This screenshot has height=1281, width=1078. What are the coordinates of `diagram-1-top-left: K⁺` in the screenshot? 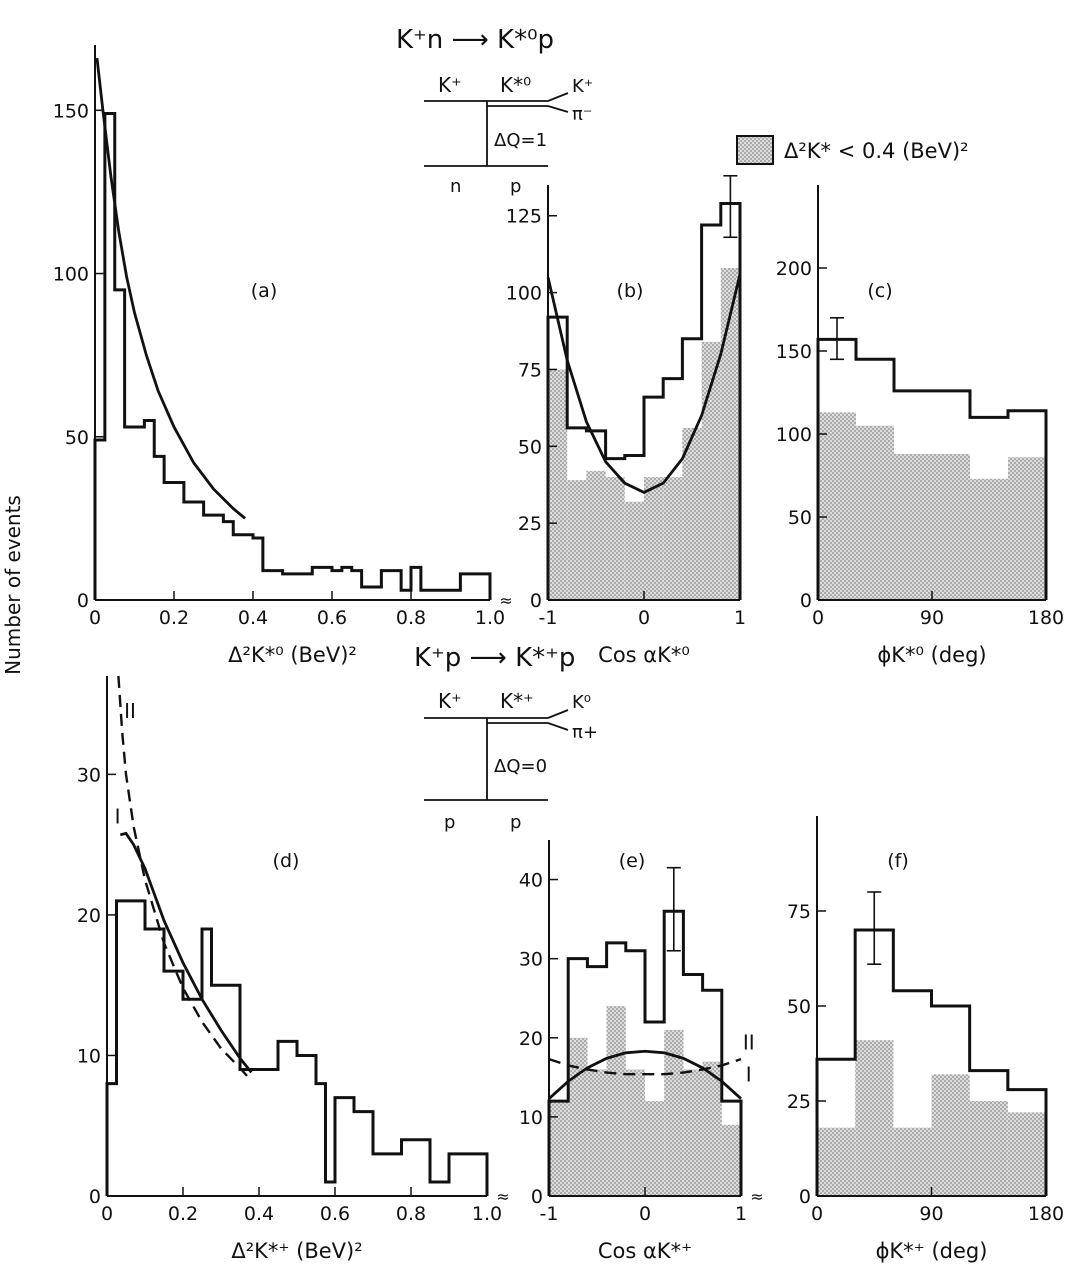 It's located at (450, 85).